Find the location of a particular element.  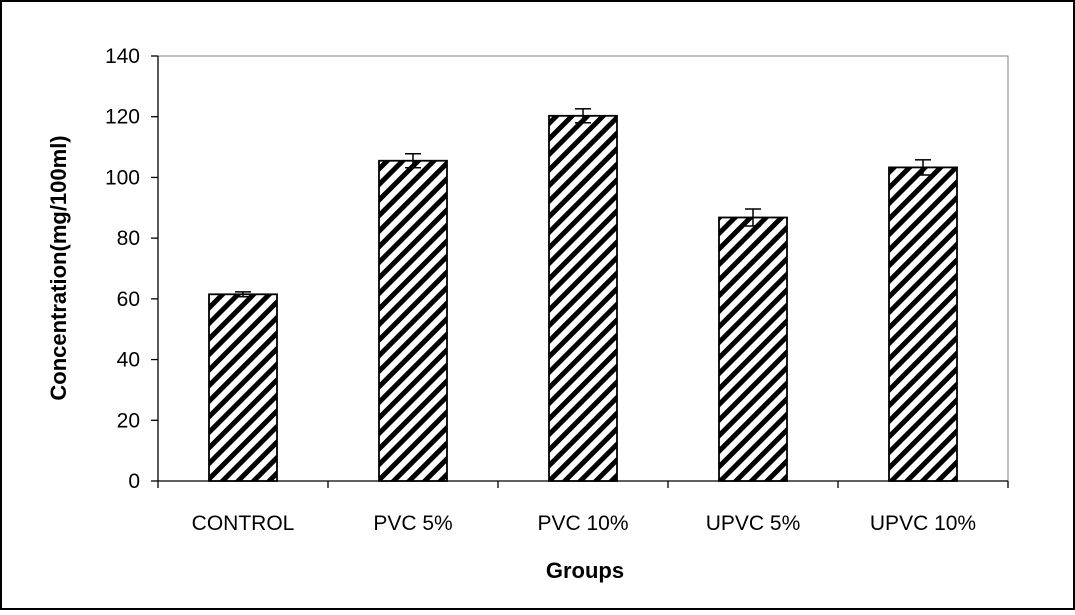

y-tick-label: 80 is located at coordinates (128, 238).